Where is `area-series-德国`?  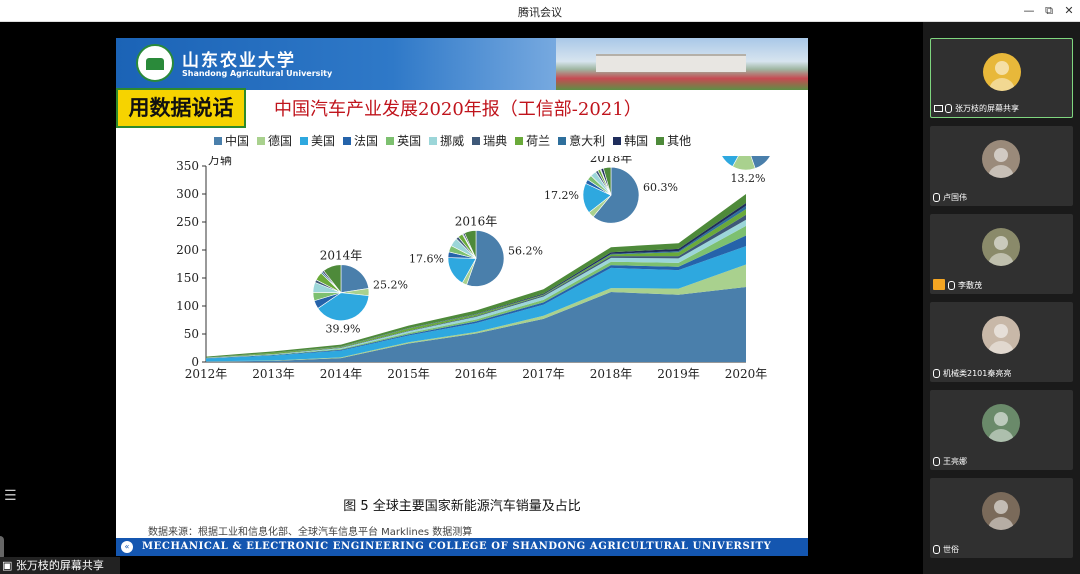
area-series-德国 is located at coordinates (476, 313).